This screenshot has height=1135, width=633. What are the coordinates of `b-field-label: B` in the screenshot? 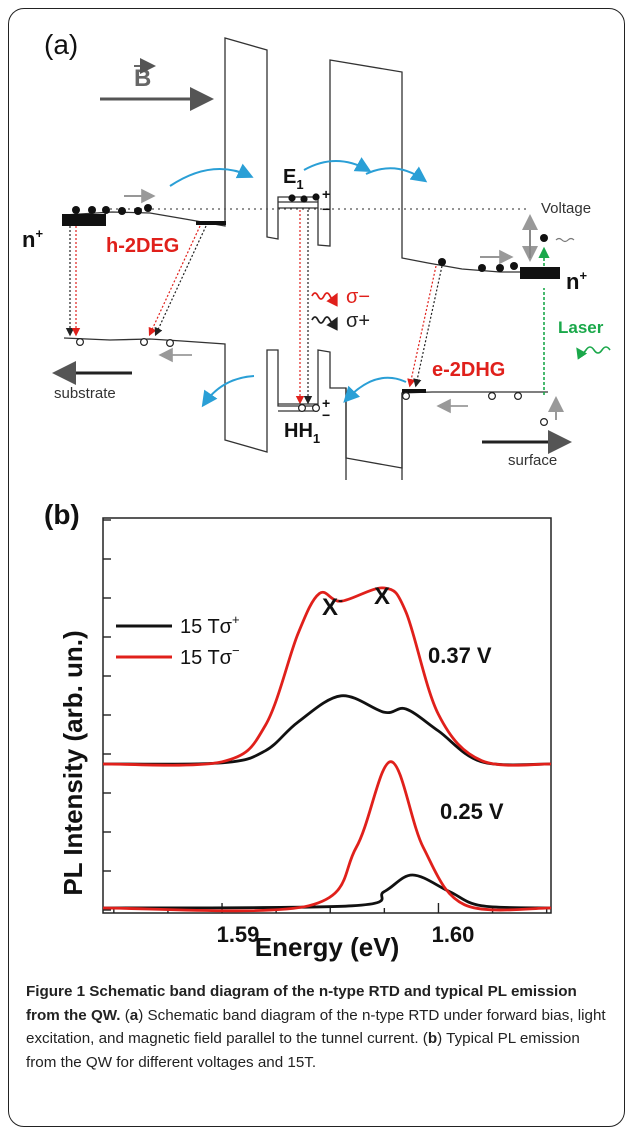 It's located at (142, 78).